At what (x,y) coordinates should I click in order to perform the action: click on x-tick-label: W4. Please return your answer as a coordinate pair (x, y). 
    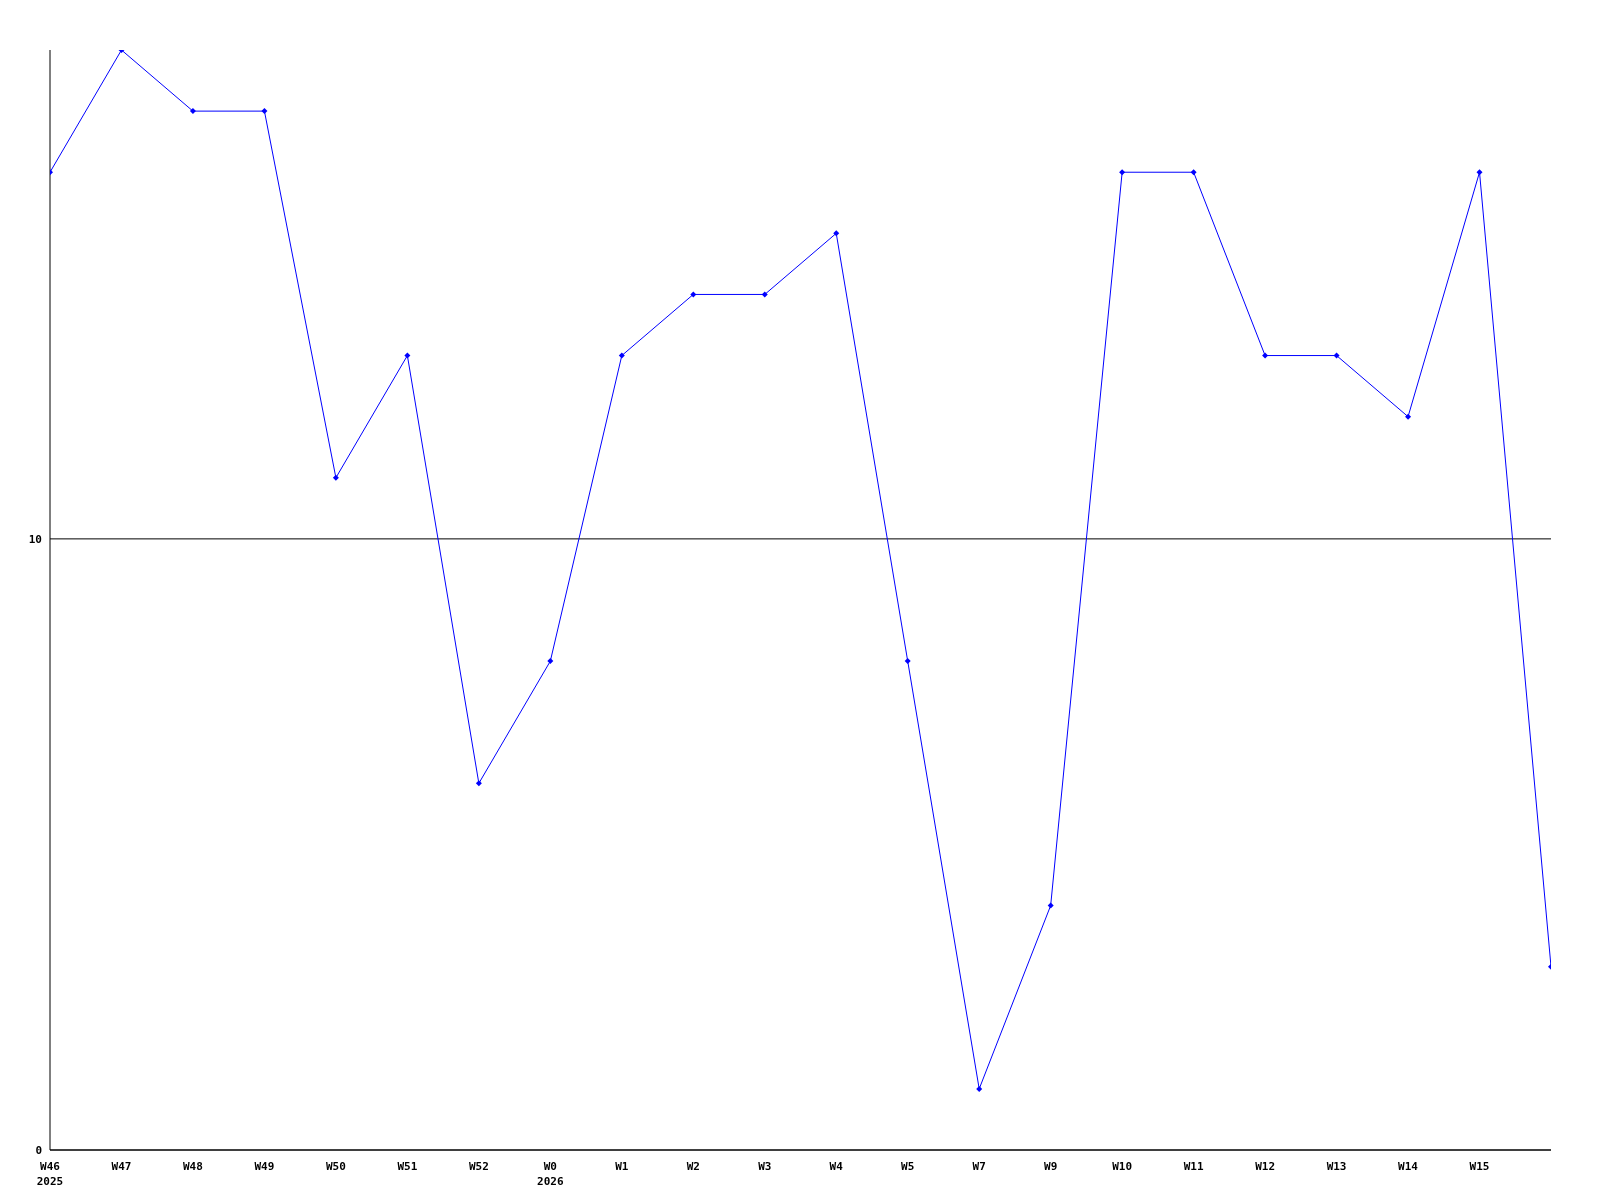
    Looking at the image, I should click on (836, 1166).